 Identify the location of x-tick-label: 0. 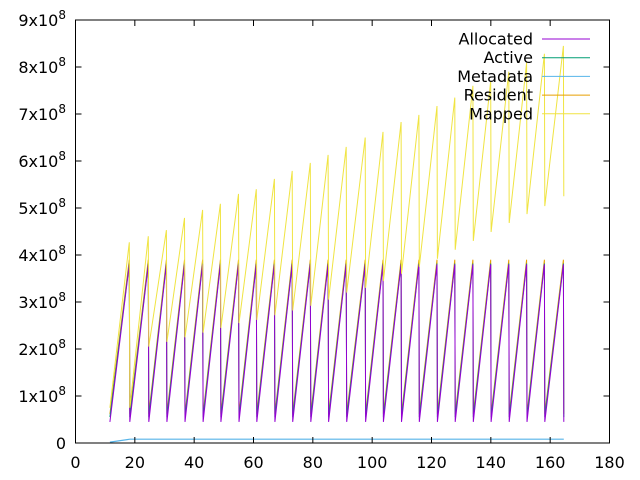
(75, 462).